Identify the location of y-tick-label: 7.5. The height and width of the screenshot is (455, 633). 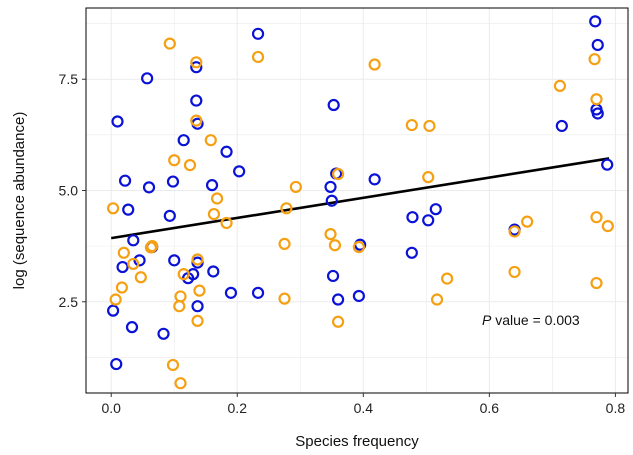
(69, 79).